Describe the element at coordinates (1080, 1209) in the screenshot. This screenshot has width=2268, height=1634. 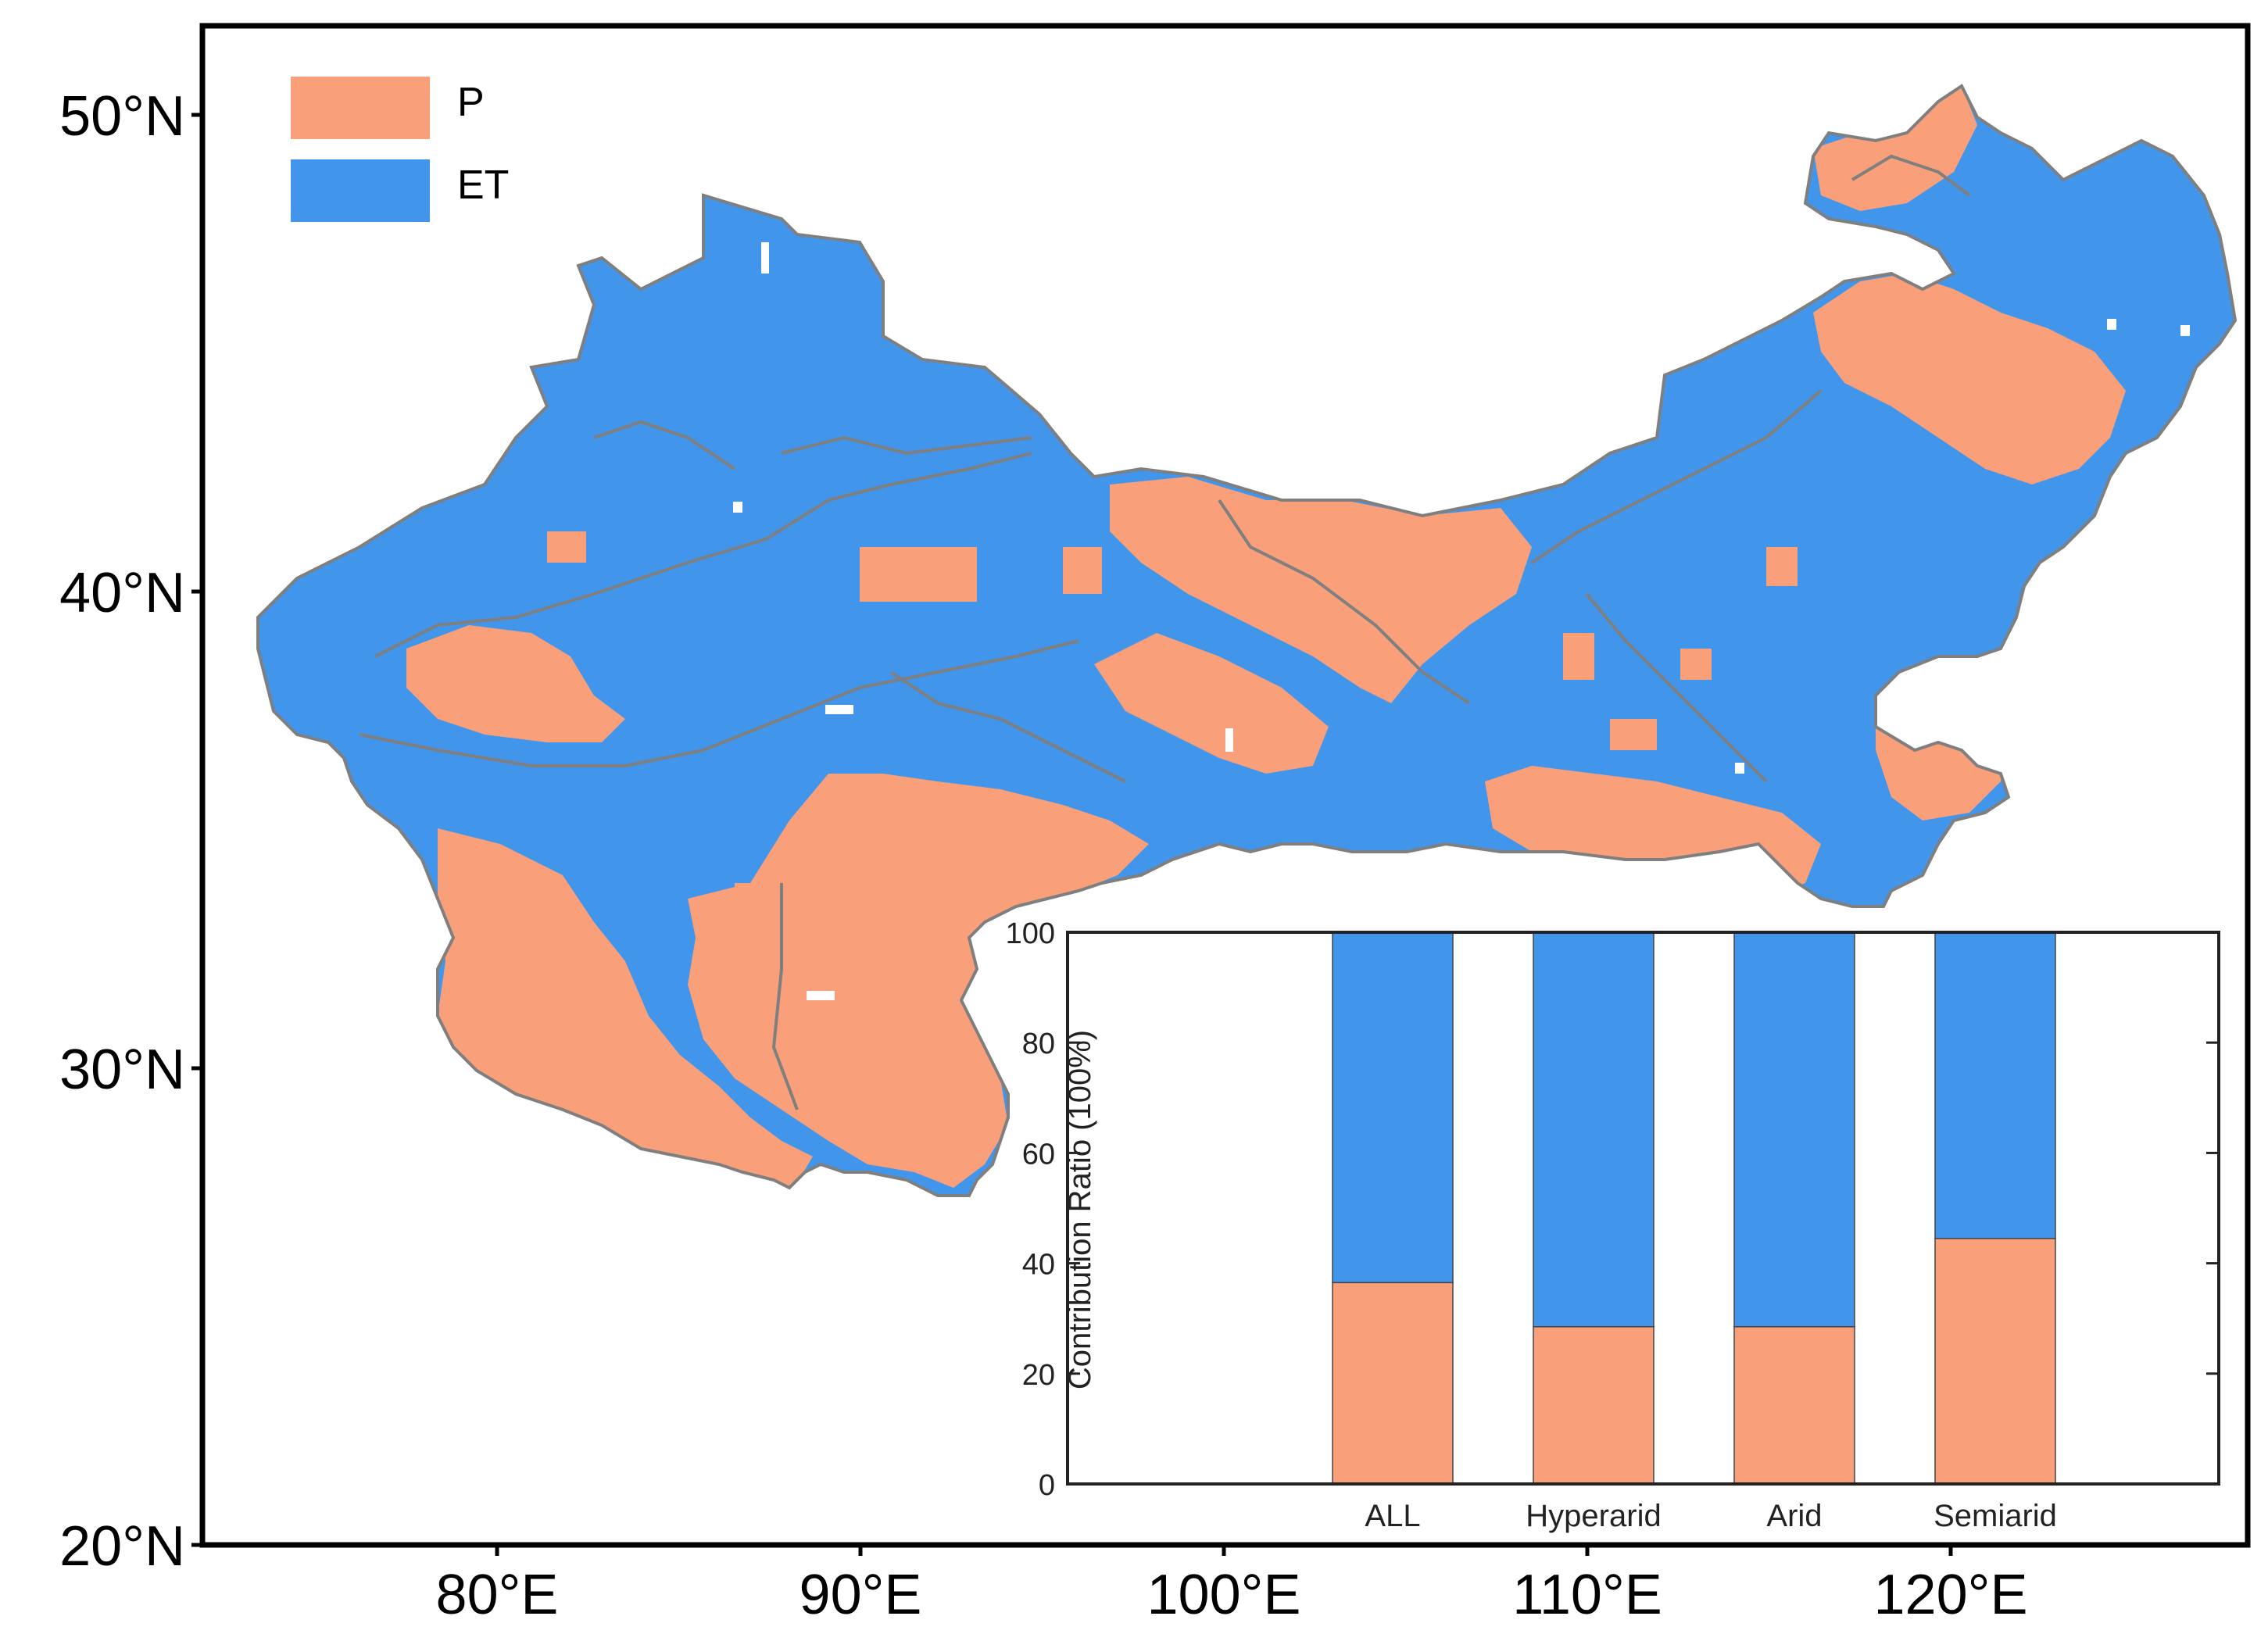
I see `inset-y-axis-label: Contribution Ratio (100%)` at that location.